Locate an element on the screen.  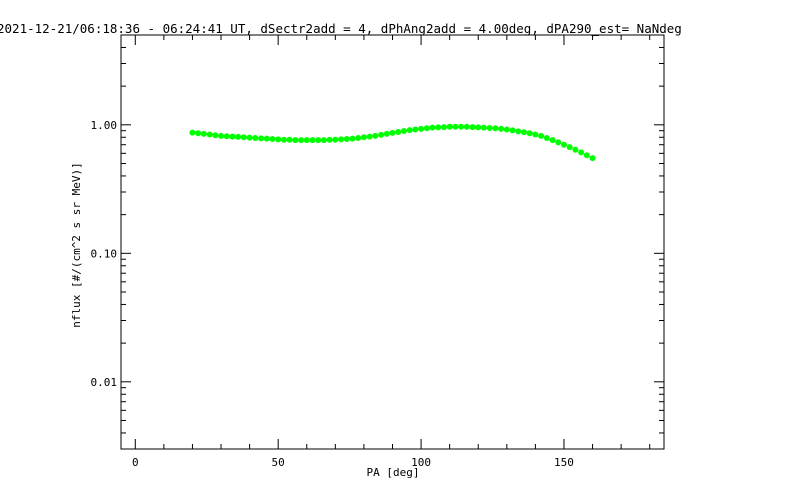
x-tick-label: 50 is located at coordinates (278, 462).